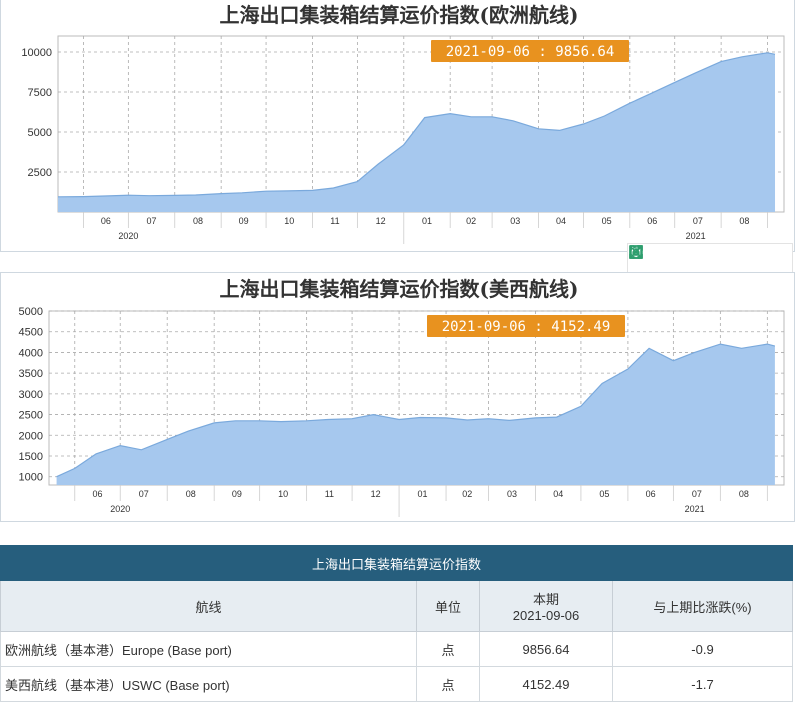 The height and width of the screenshot is (702, 796). Describe the element at coordinates (658, 257) in the screenshot. I see `zoom-icon` at that location.